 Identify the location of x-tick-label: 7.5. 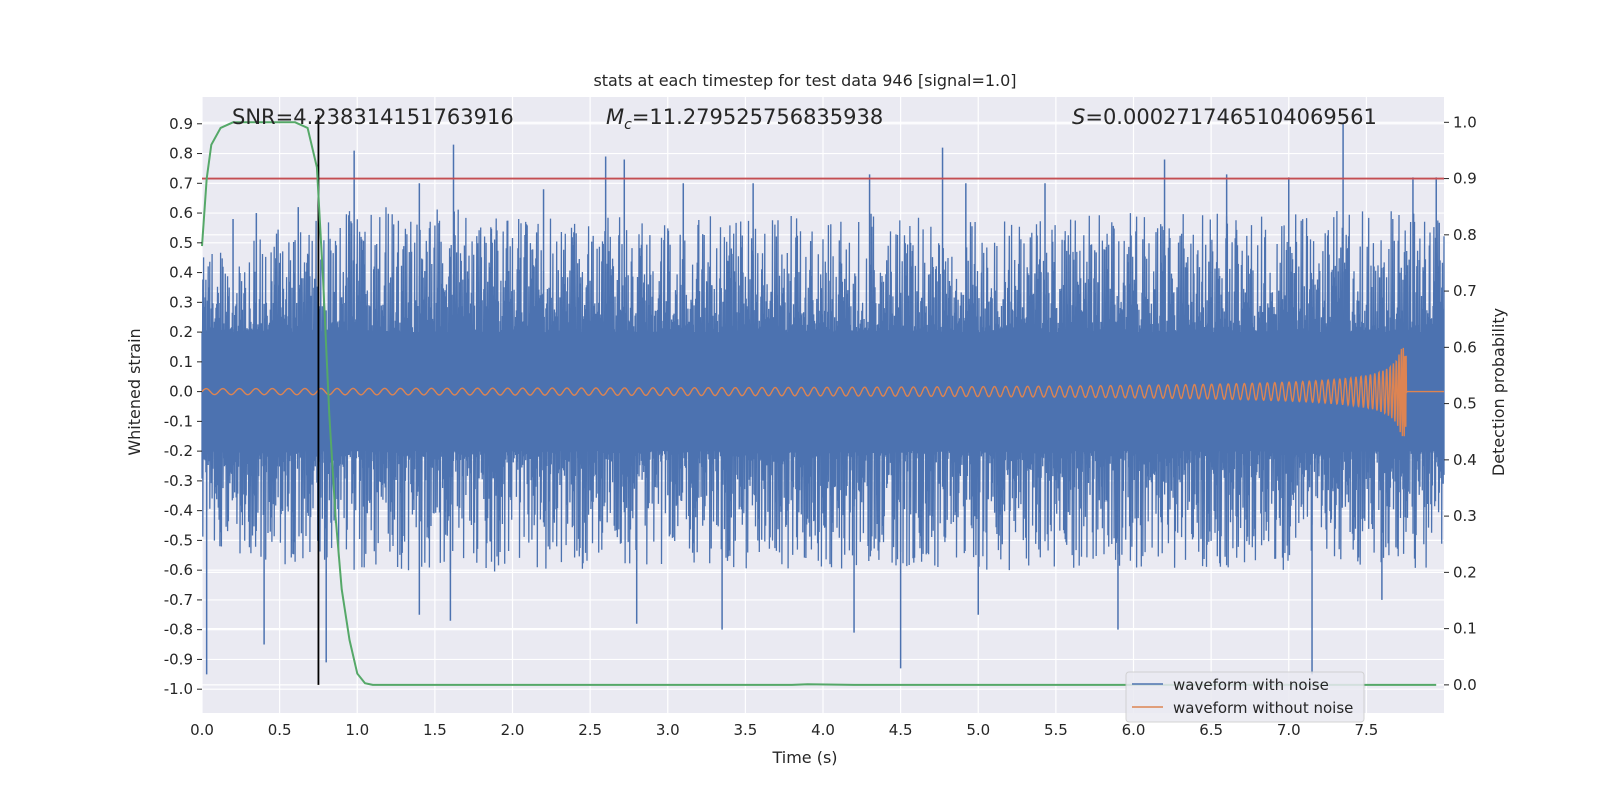
(1366, 730).